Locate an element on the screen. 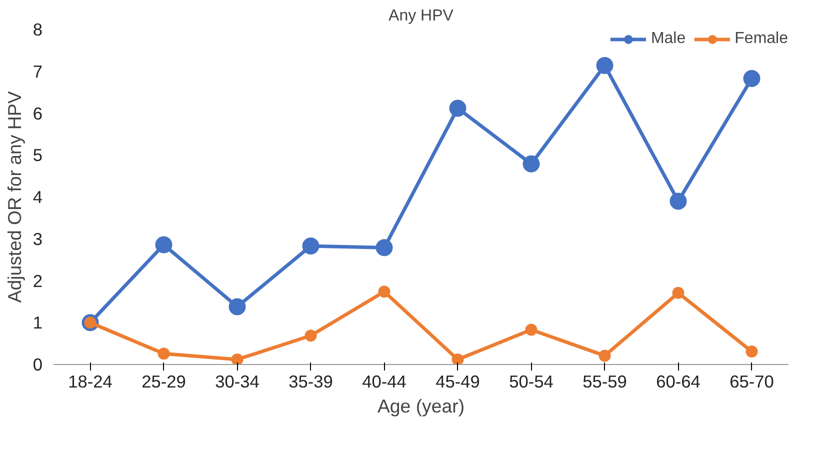 This screenshot has height=453, width=828. x-tick-label: 45-49 is located at coordinates (458, 382).